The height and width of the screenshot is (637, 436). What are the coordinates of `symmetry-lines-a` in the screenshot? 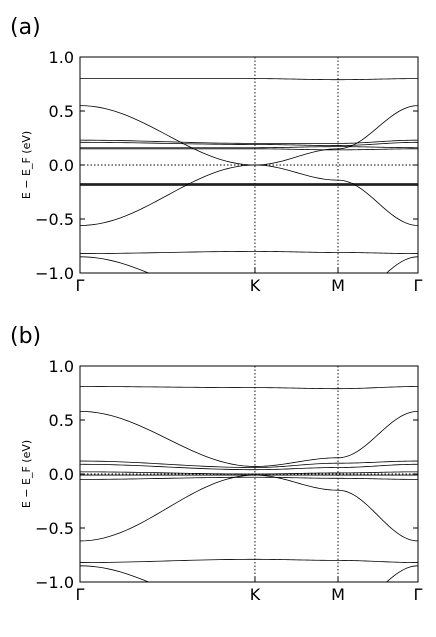 It's located at (296, 165).